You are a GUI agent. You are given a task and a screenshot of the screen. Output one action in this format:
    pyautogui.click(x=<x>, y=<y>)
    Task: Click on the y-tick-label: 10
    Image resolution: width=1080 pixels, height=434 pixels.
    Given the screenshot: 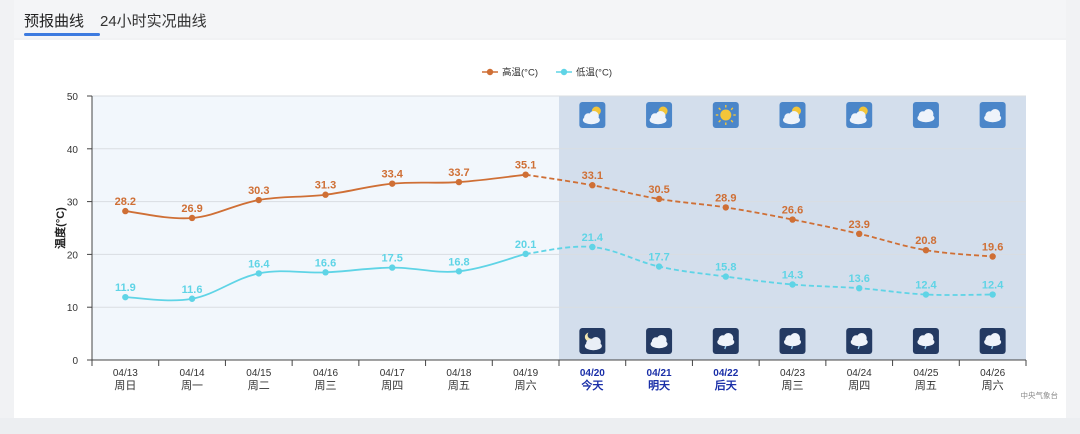 What is the action you would take?
    pyautogui.click(x=73, y=308)
    